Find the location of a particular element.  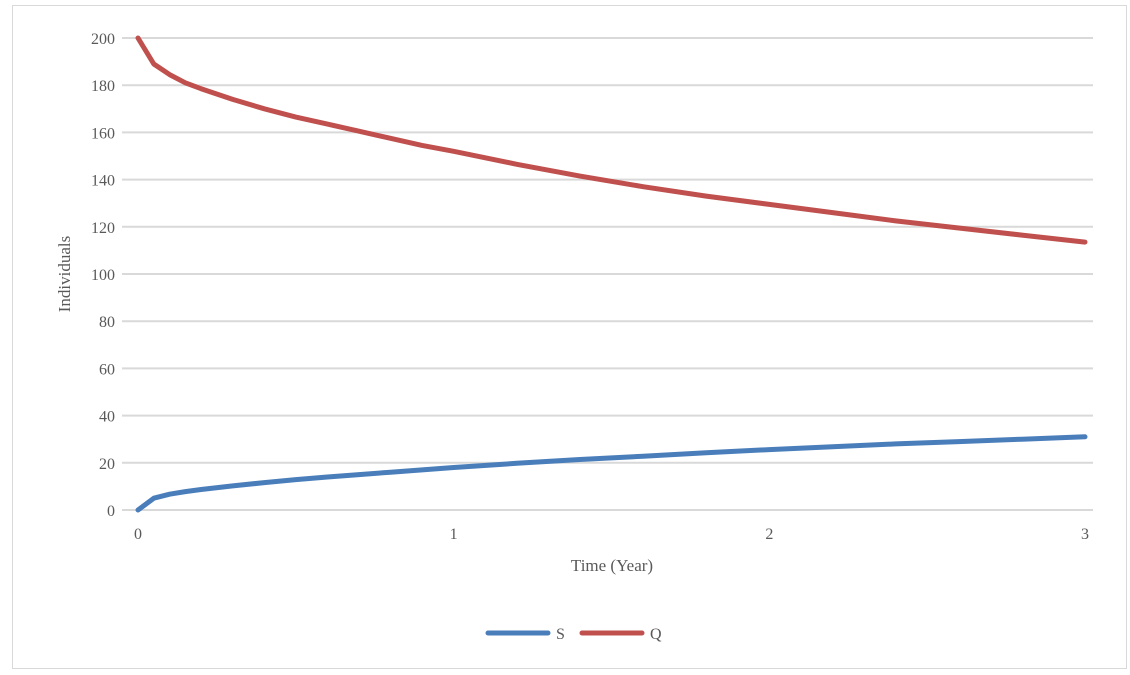

y-axis-ticks: 0 20 40 60 80 100 120 140 160 180 200 is located at coordinates (103, 275).